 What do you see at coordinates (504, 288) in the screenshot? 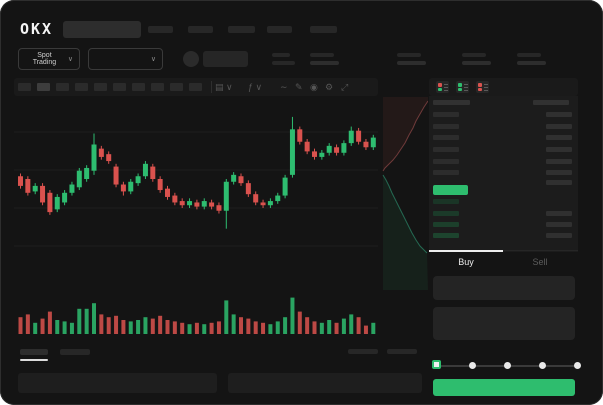
I see `price-input` at bounding box center [504, 288].